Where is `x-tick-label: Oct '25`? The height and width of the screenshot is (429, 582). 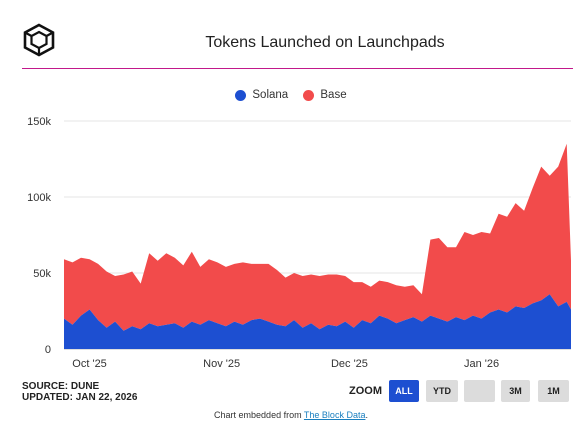 x-tick-label: Oct '25 is located at coordinates (89, 364).